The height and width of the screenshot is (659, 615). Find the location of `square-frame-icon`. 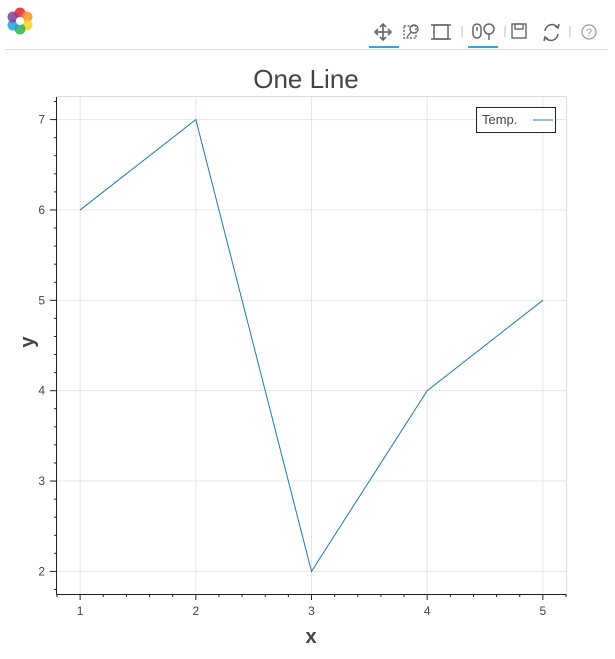

square-frame-icon is located at coordinates (441, 32).